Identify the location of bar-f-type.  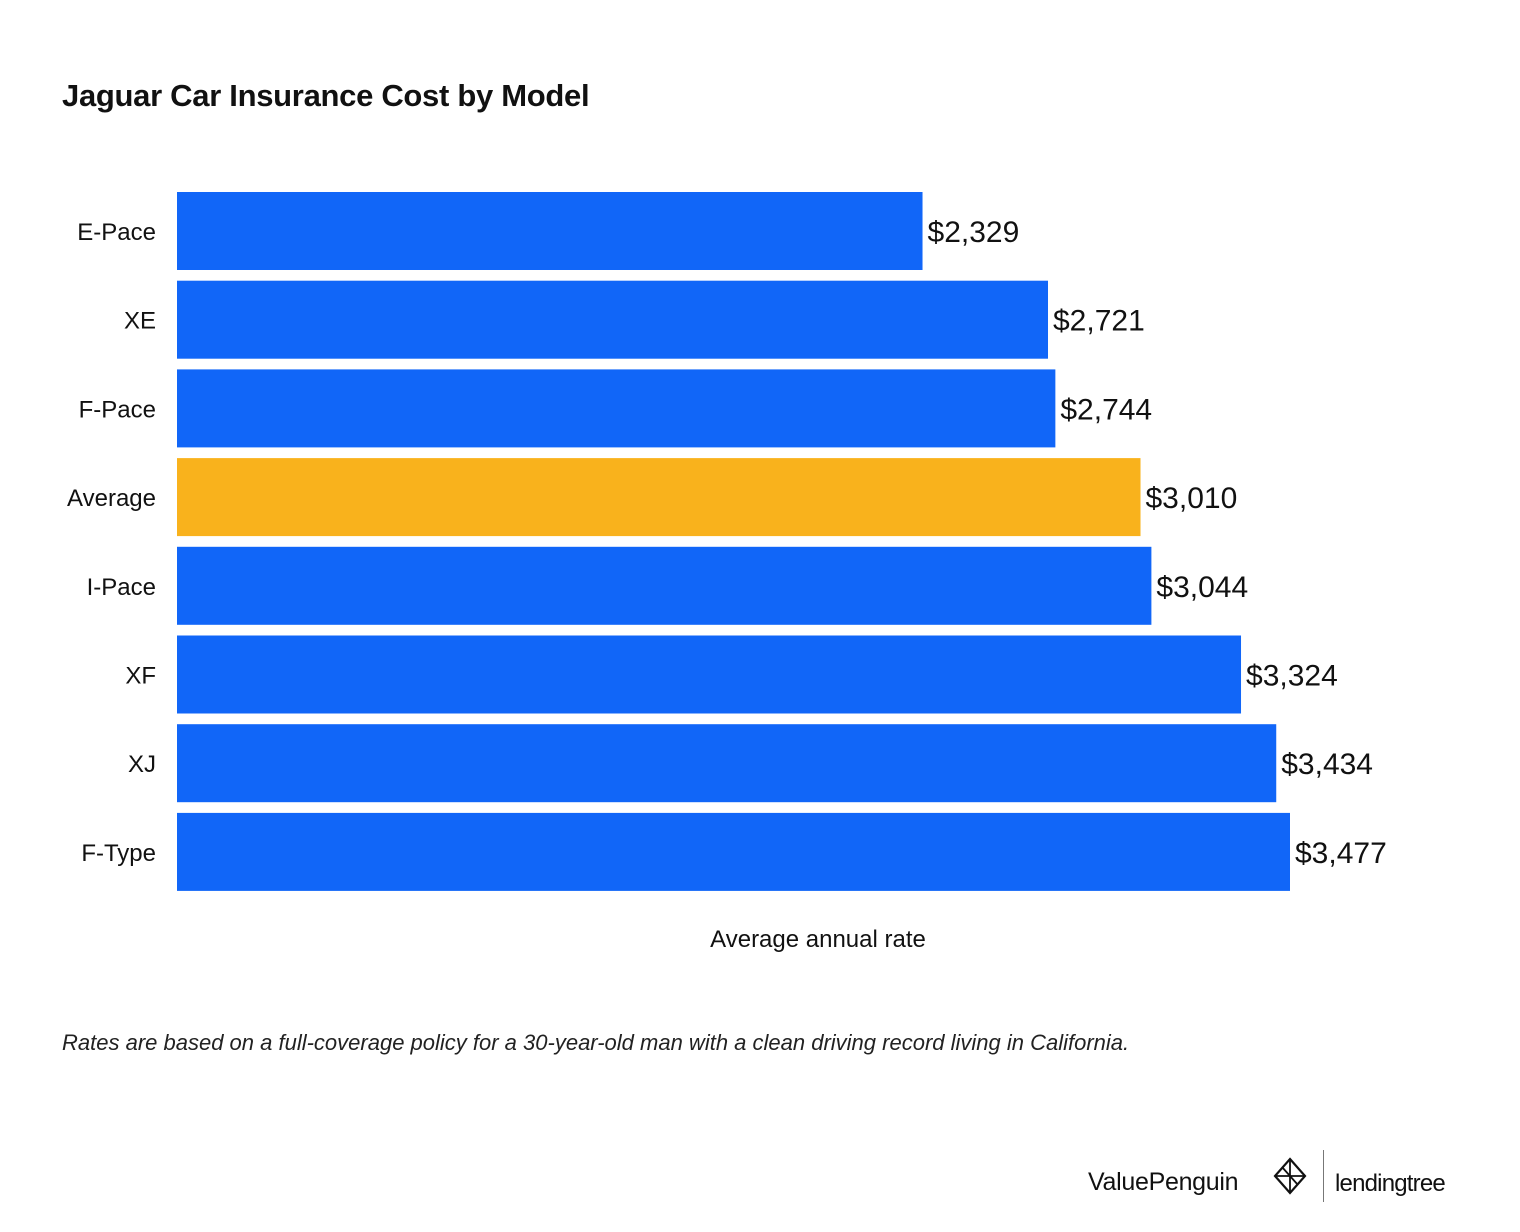
(733, 851).